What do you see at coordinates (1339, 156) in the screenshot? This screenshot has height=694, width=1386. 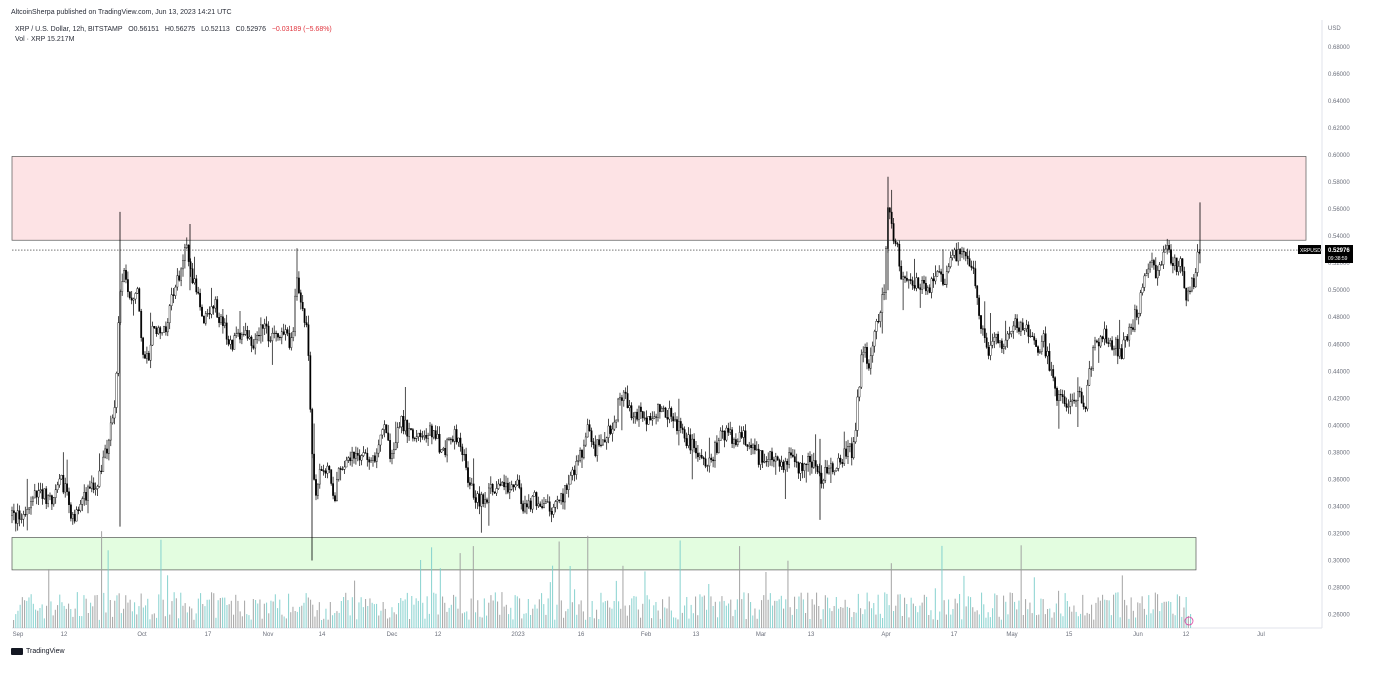 I see `y-tick-label: 0.60000` at bounding box center [1339, 156].